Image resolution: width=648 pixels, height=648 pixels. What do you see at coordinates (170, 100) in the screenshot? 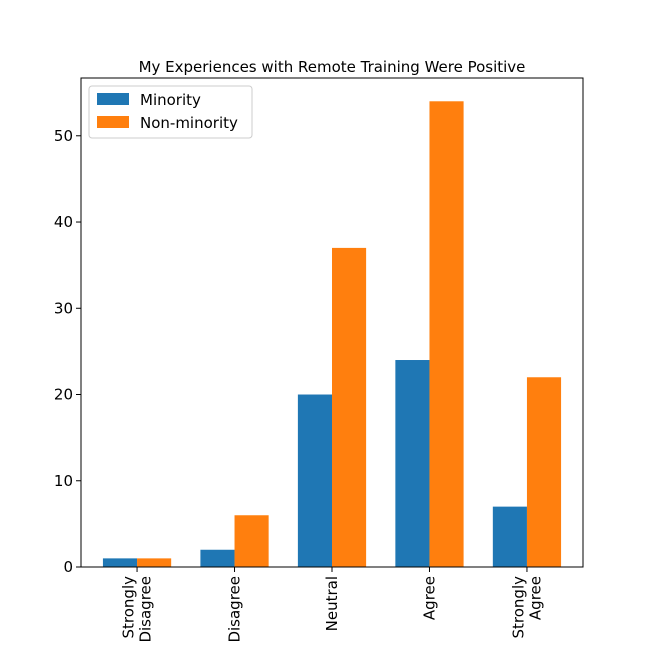
I see `legend-label: Minority` at bounding box center [170, 100].